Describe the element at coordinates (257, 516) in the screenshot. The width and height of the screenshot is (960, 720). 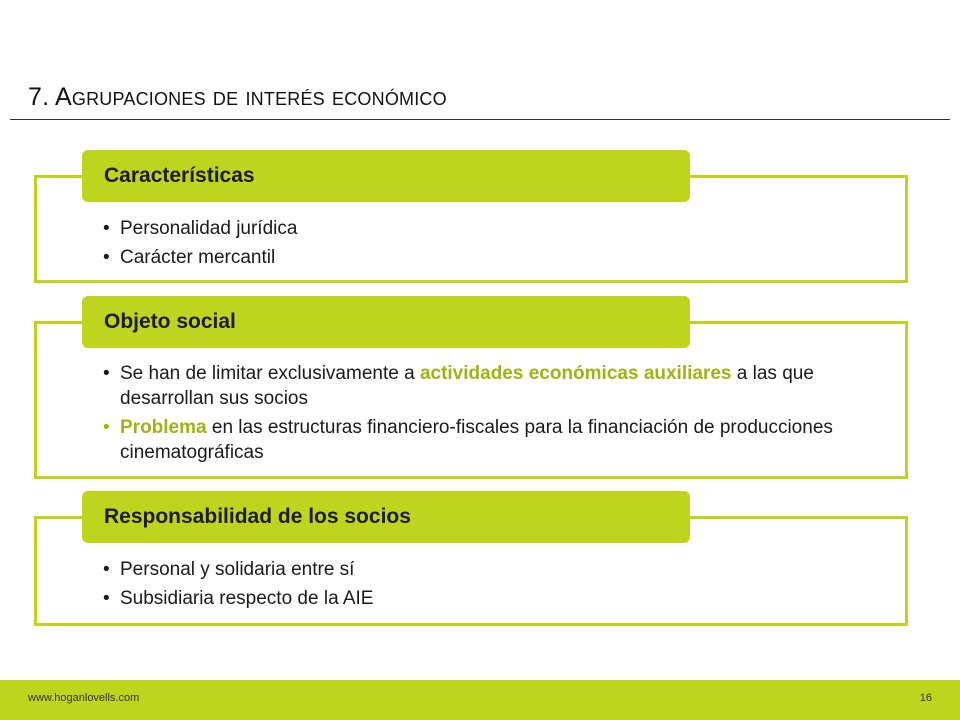
I see `section-header-label: Responsabilidad de los socios` at that location.